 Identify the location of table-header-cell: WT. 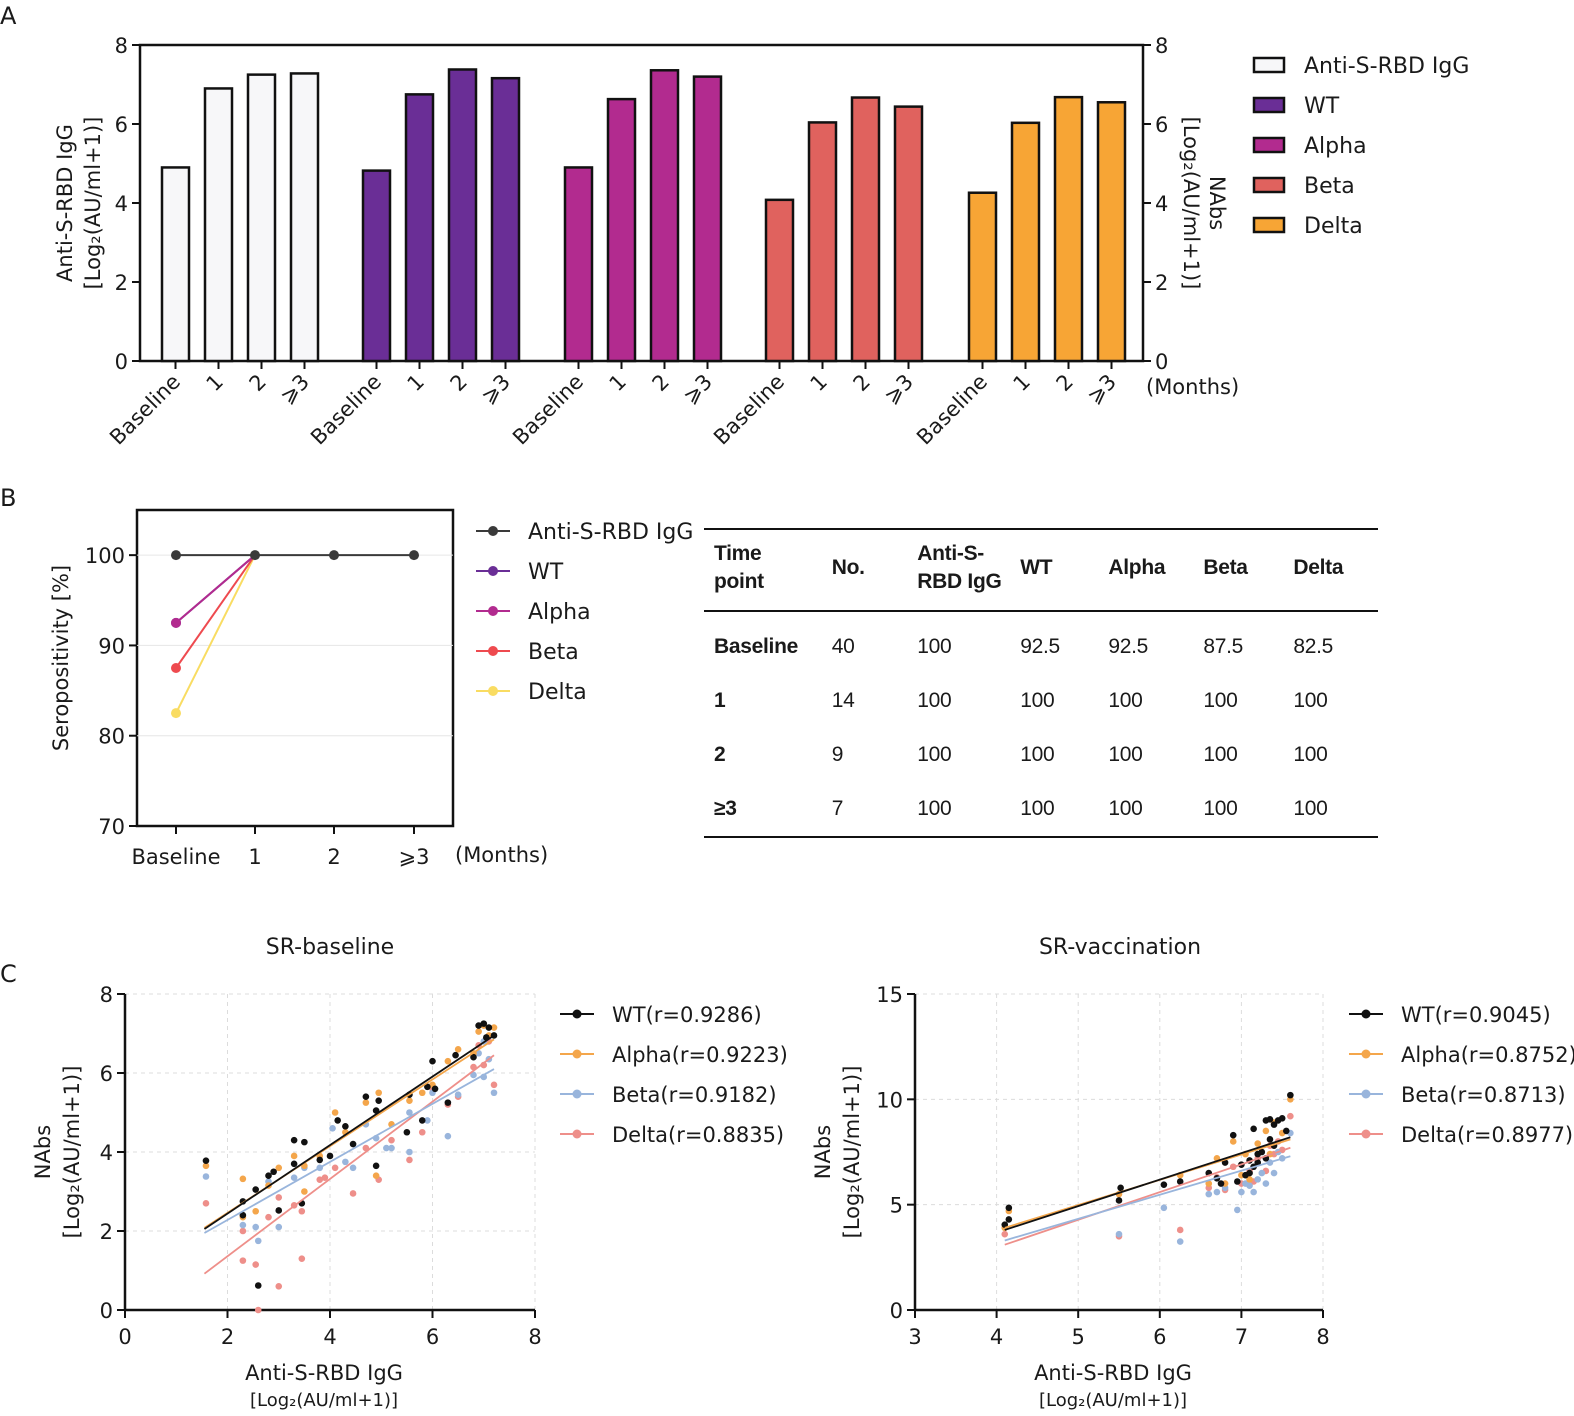
(1054, 570).